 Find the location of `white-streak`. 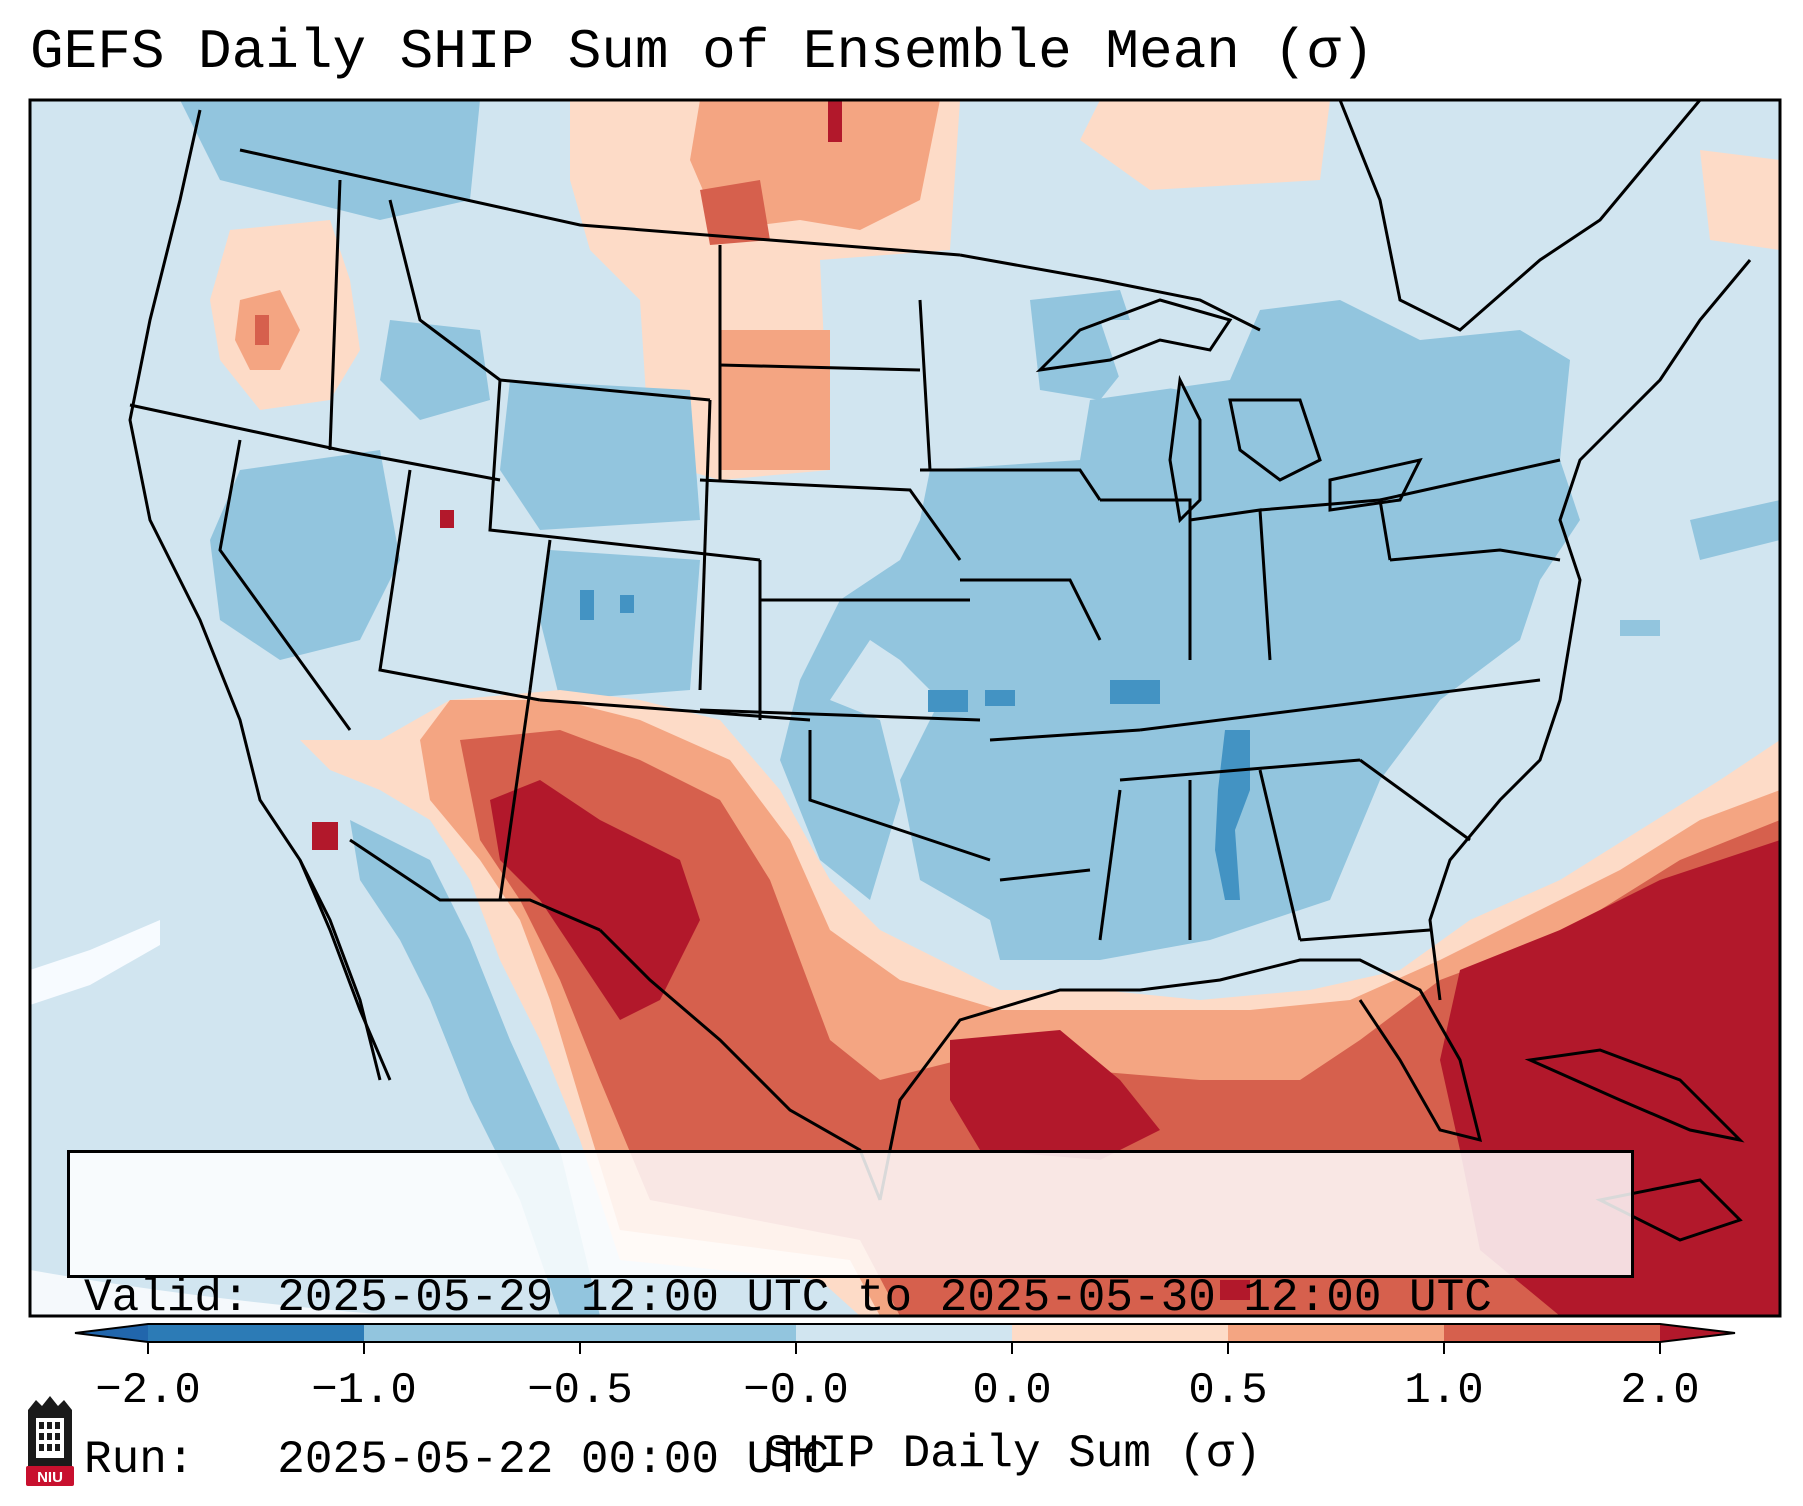

white-streak is located at coordinates (95, 962).